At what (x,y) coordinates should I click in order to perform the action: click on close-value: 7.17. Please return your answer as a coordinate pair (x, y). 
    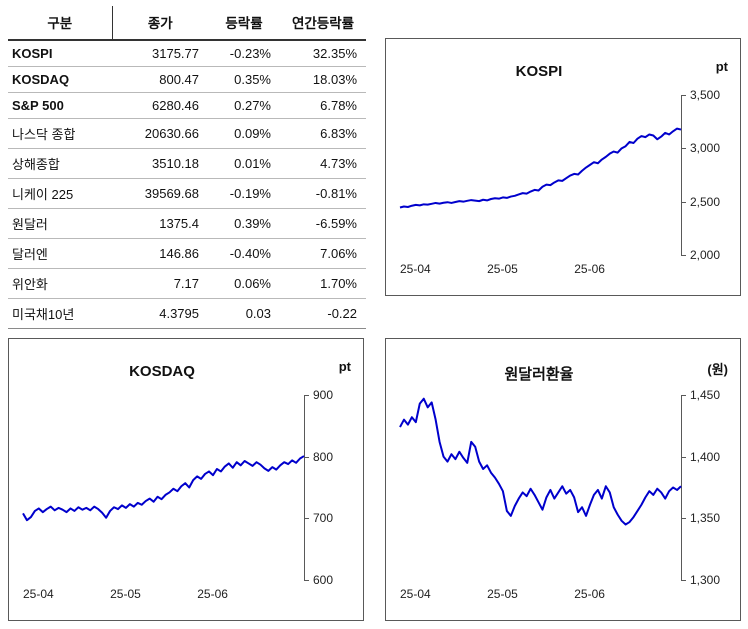
    Looking at the image, I should click on (160, 283).